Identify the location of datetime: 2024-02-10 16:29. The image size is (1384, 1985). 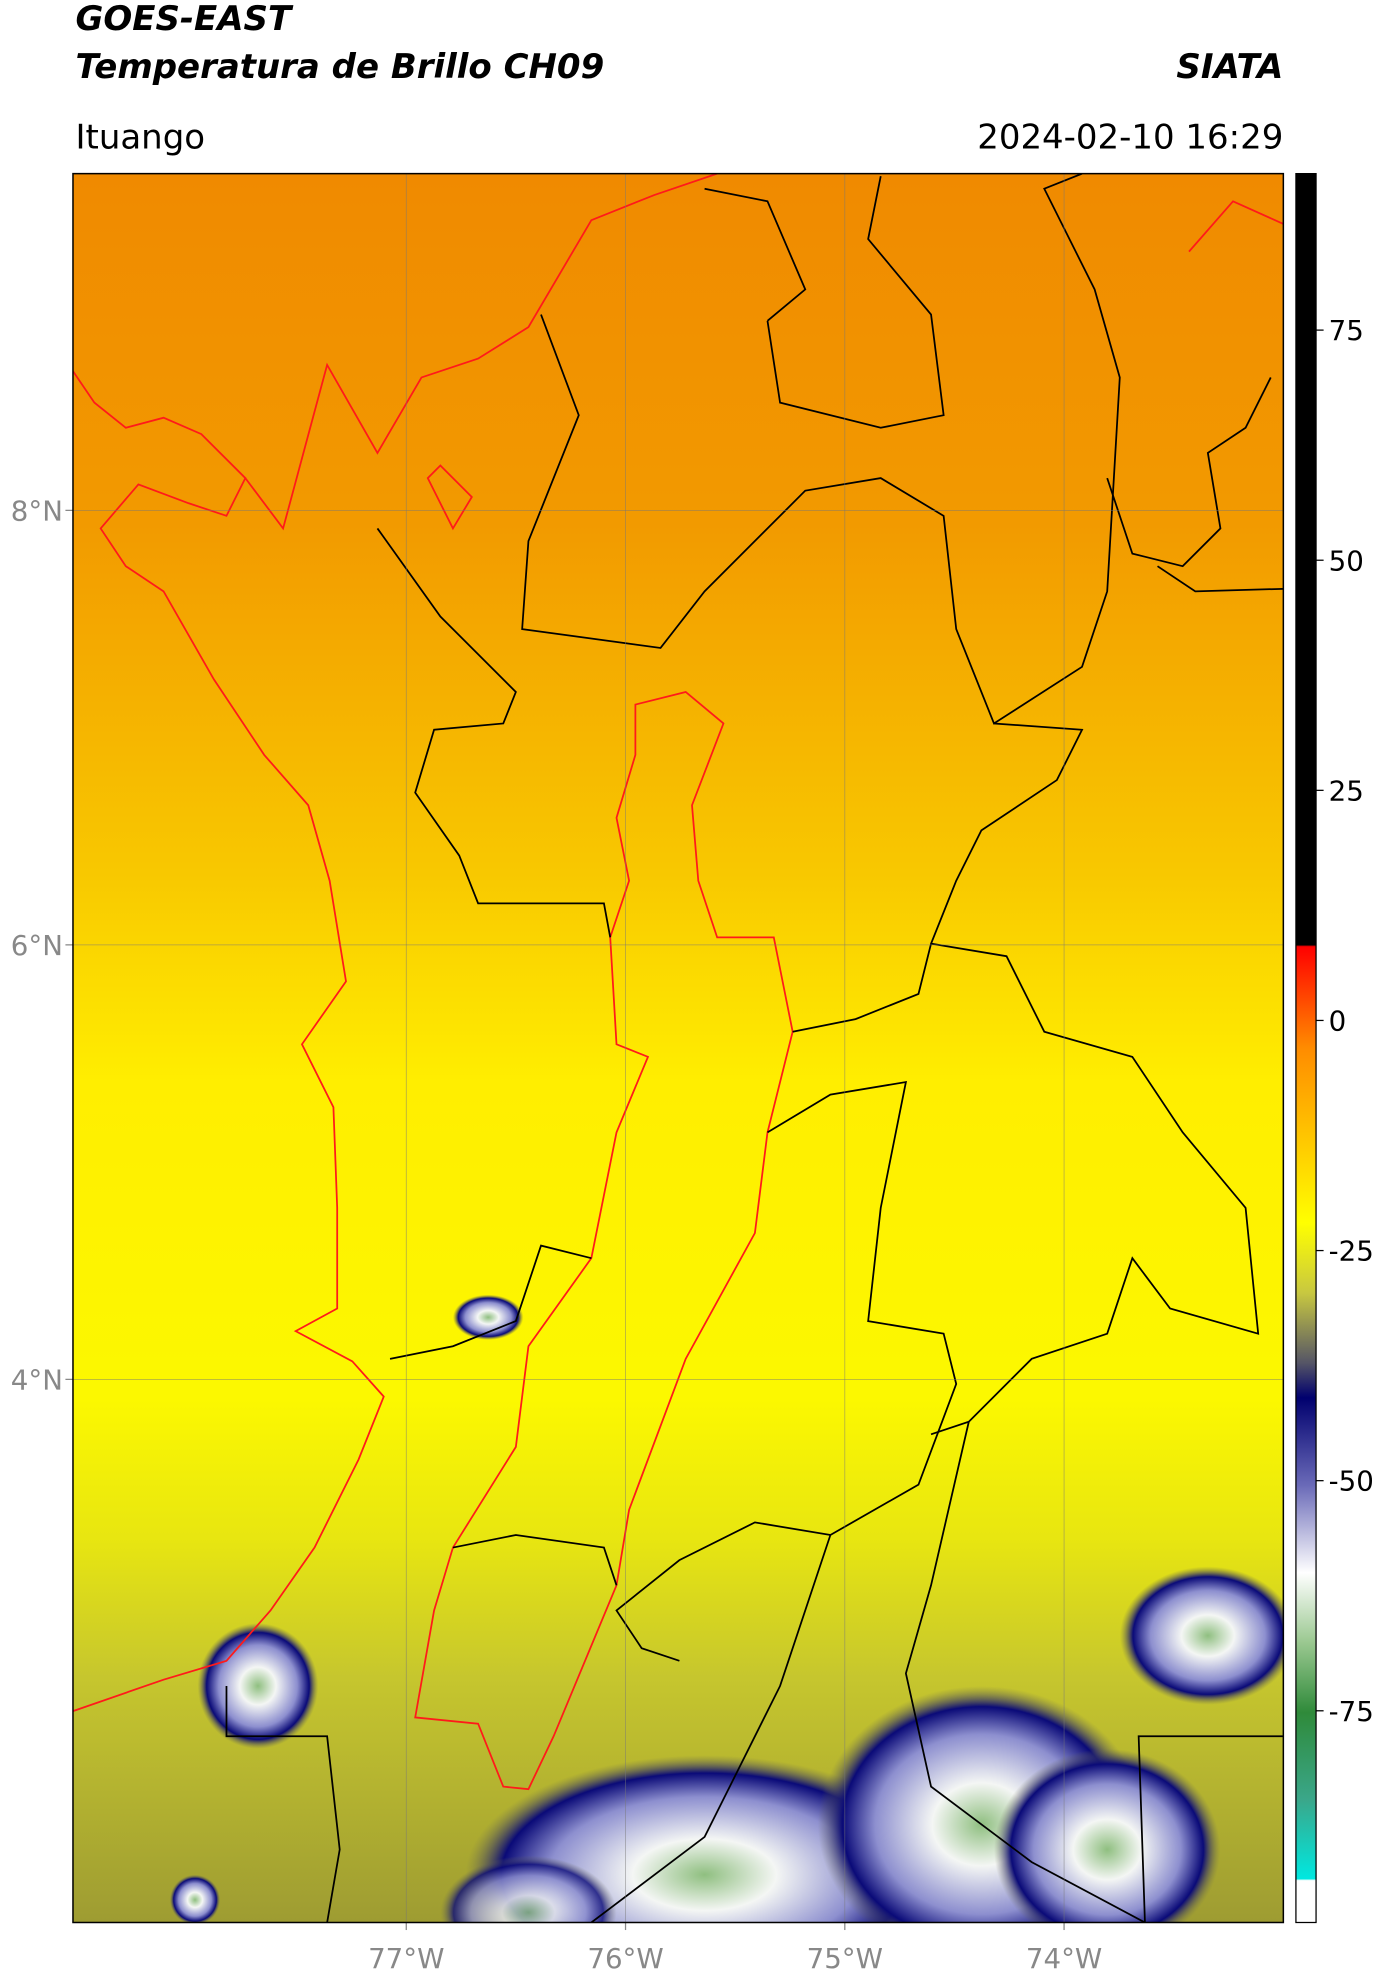
(1130, 137).